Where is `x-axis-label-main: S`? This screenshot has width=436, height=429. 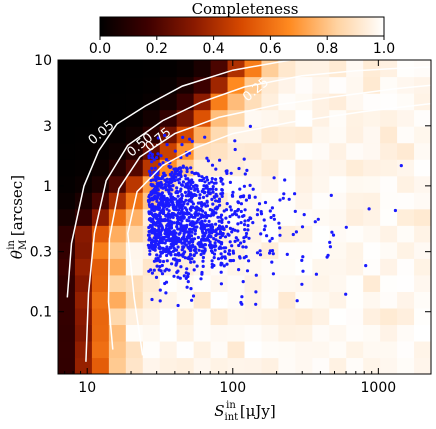
x-axis-label-main: S is located at coordinates (219, 411).